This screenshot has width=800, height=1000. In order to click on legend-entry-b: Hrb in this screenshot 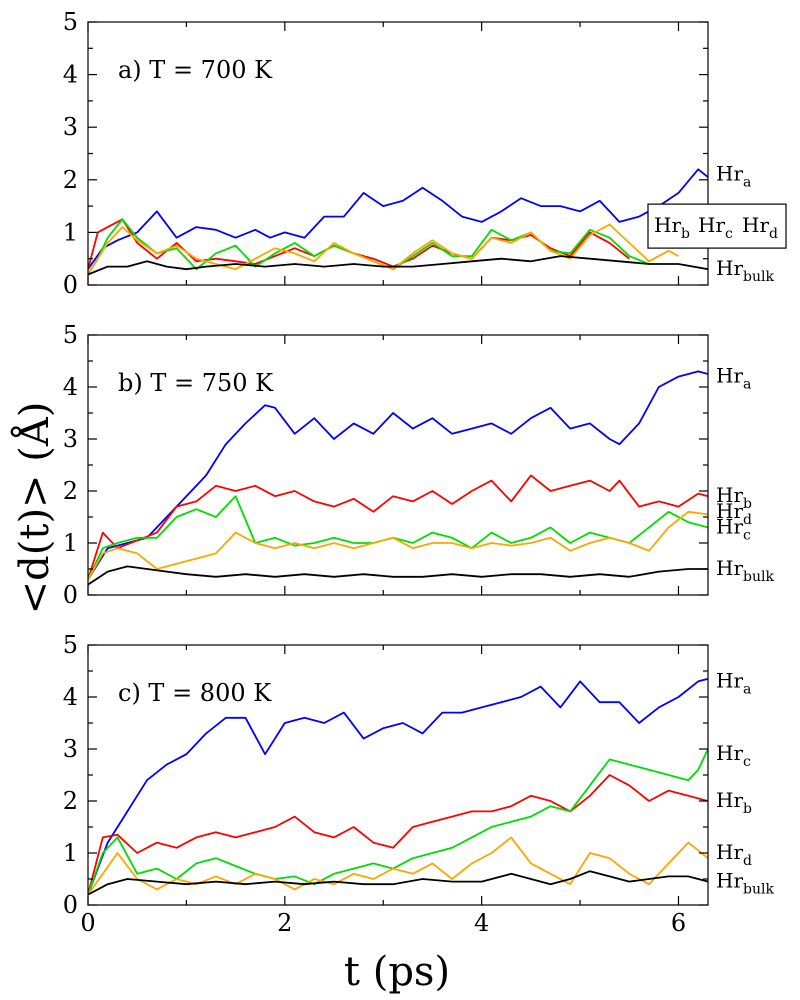, I will do `click(672, 227)`.